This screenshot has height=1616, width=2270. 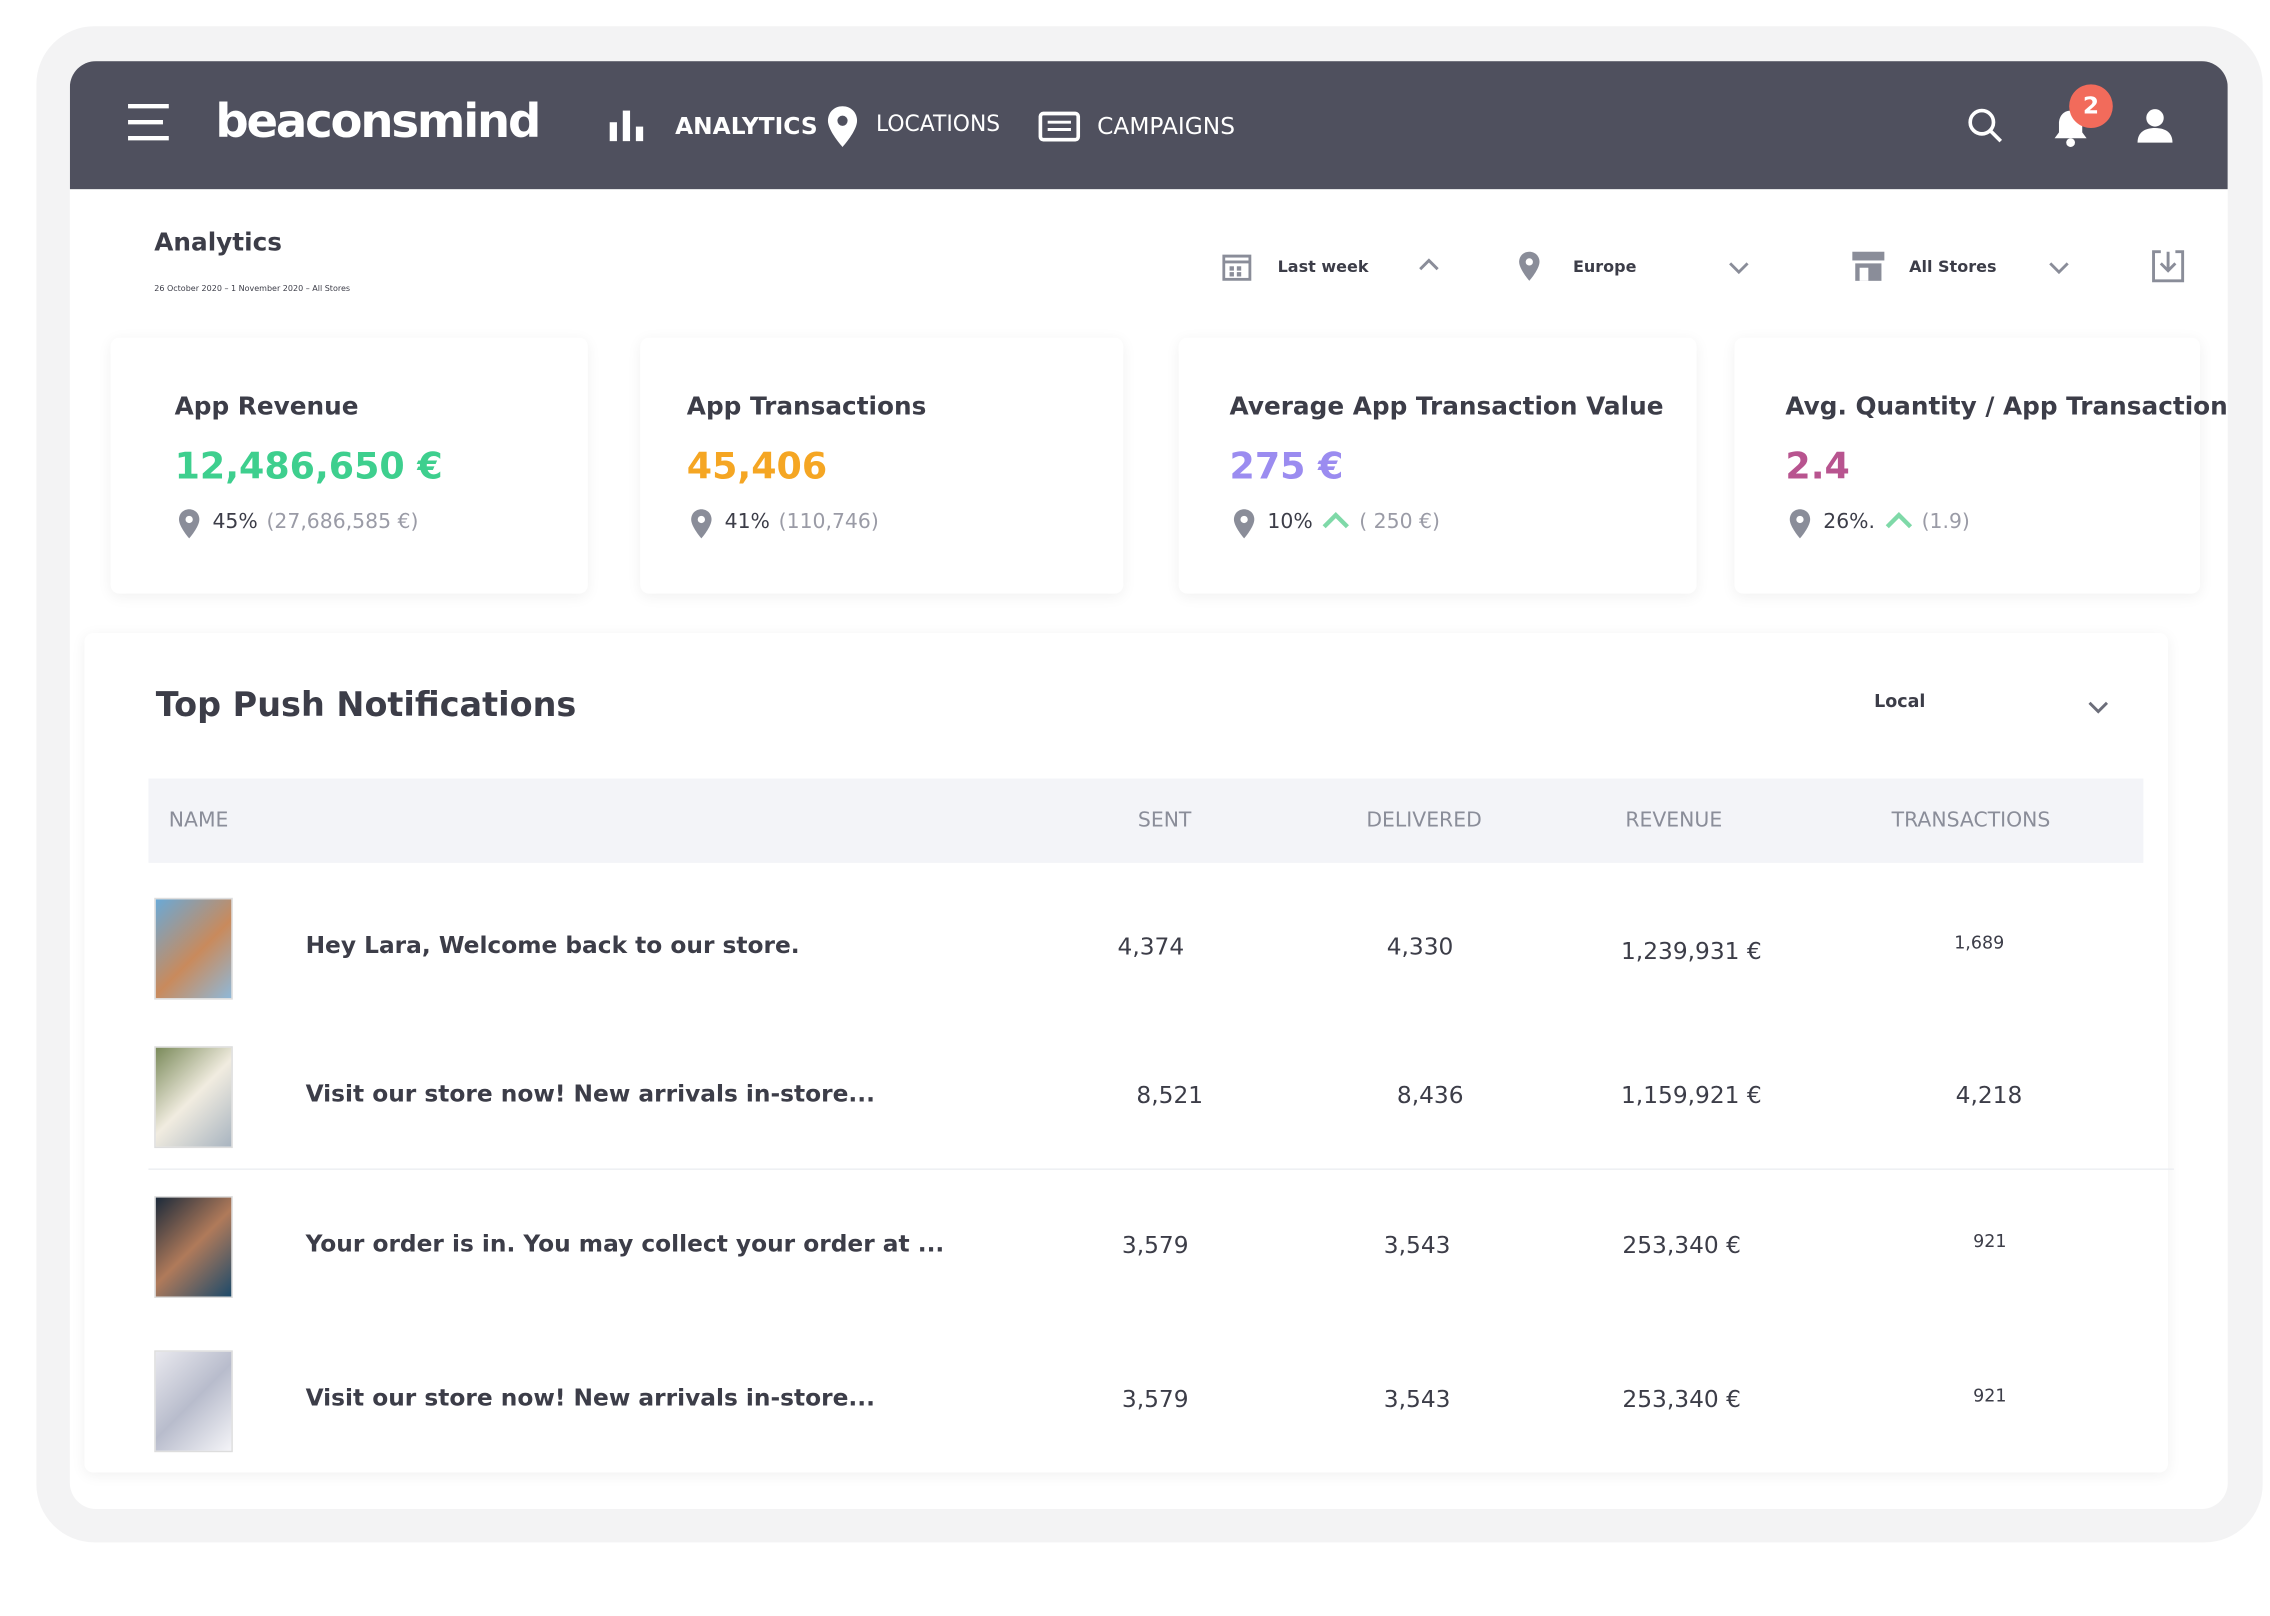 I want to click on table-header, so click(x=1146, y=820).